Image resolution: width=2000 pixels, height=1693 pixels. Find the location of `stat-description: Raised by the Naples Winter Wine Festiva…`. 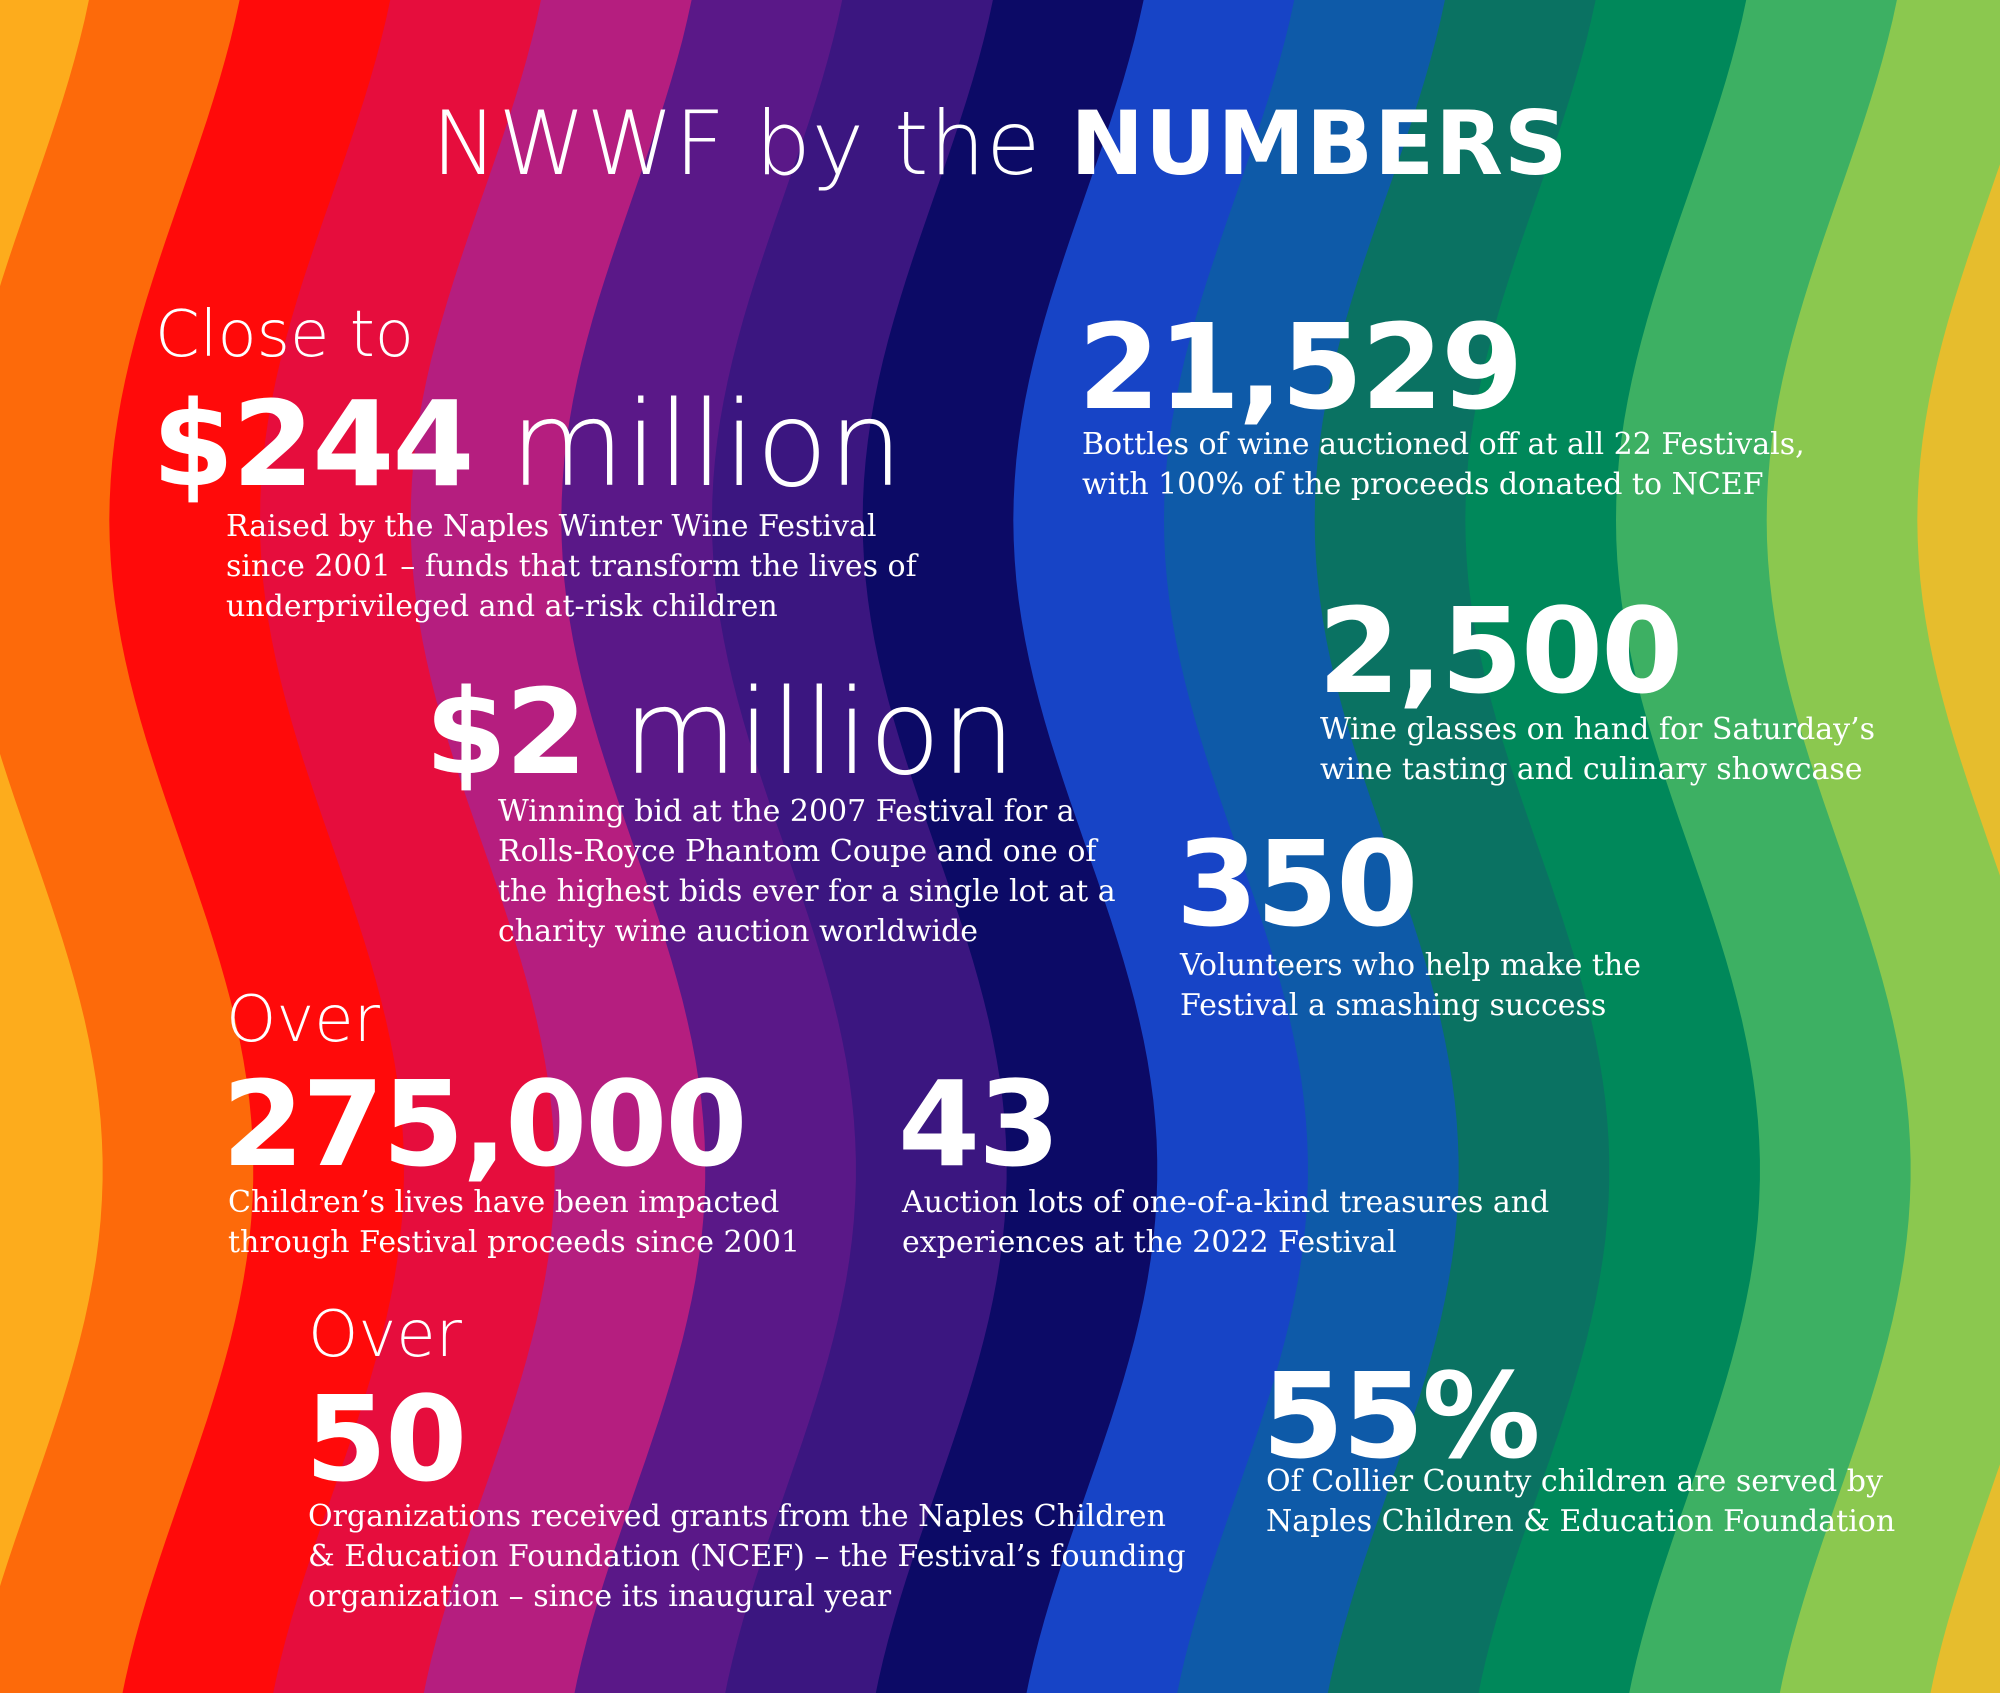

stat-description: Raised by the Naples Winter Wine Festiva… is located at coordinates (571, 567).